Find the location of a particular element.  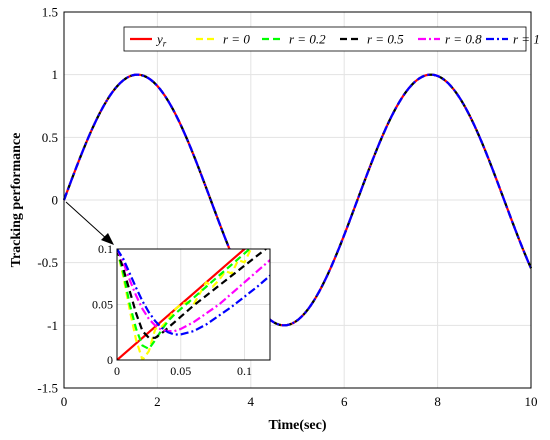

inset-axes-box is located at coordinates (193, 304).